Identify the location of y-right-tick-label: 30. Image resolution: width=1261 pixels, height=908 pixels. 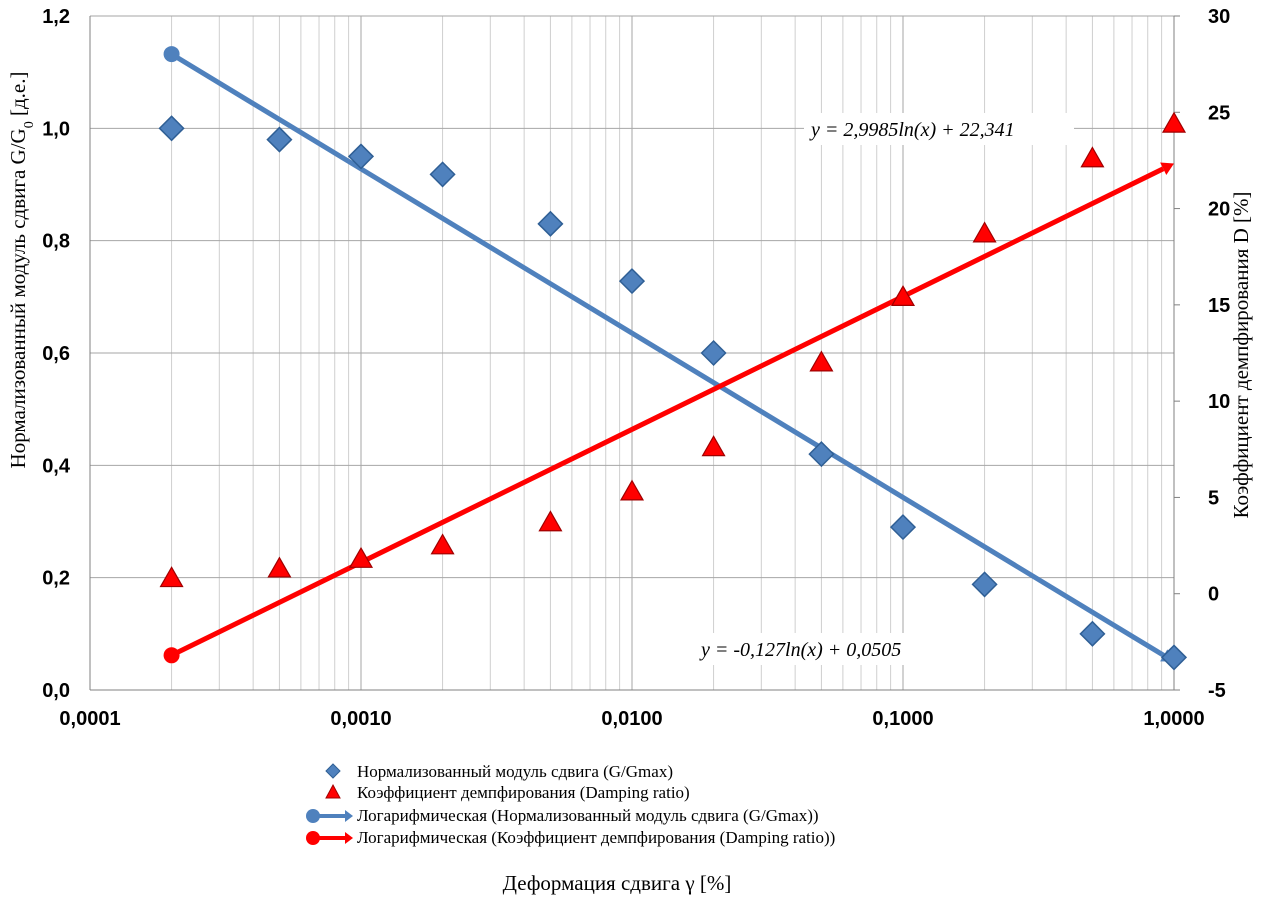
(1219, 17).